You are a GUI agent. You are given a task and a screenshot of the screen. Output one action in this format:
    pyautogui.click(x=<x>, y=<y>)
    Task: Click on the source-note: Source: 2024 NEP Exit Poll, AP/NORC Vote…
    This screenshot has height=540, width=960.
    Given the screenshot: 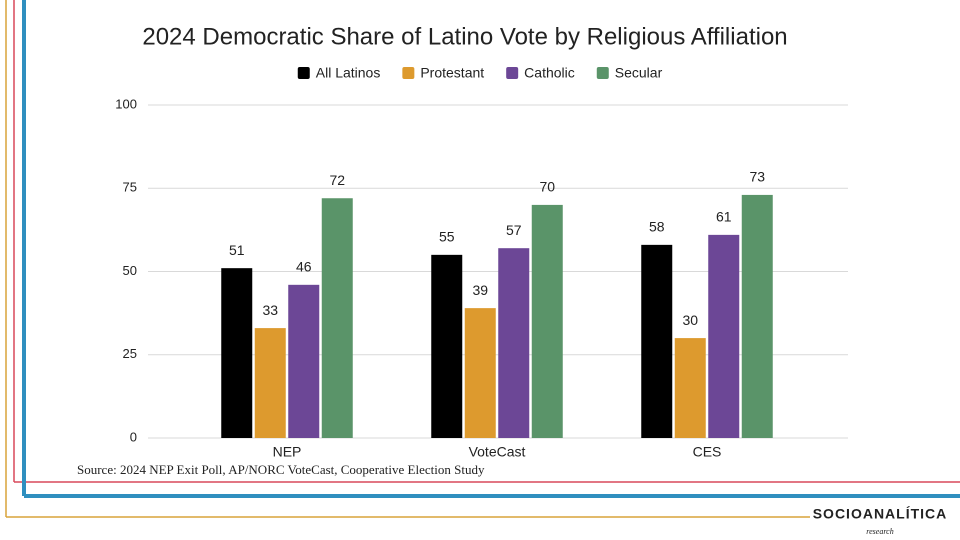 What is the action you would take?
    pyautogui.click(x=281, y=469)
    